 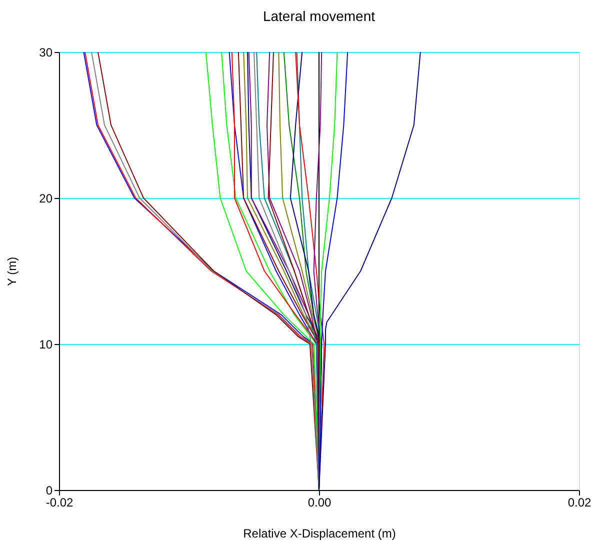 I want to click on x-tick-label: -0.02, so click(x=60, y=503).